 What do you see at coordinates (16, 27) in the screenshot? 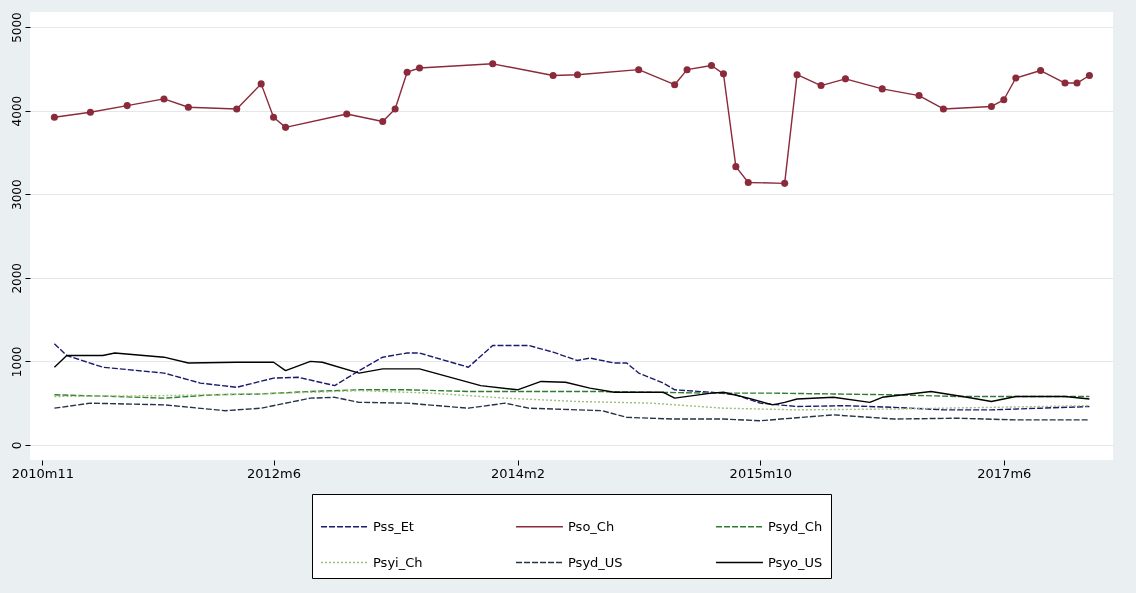
I see `y-tick-label: 5000` at bounding box center [16, 27].